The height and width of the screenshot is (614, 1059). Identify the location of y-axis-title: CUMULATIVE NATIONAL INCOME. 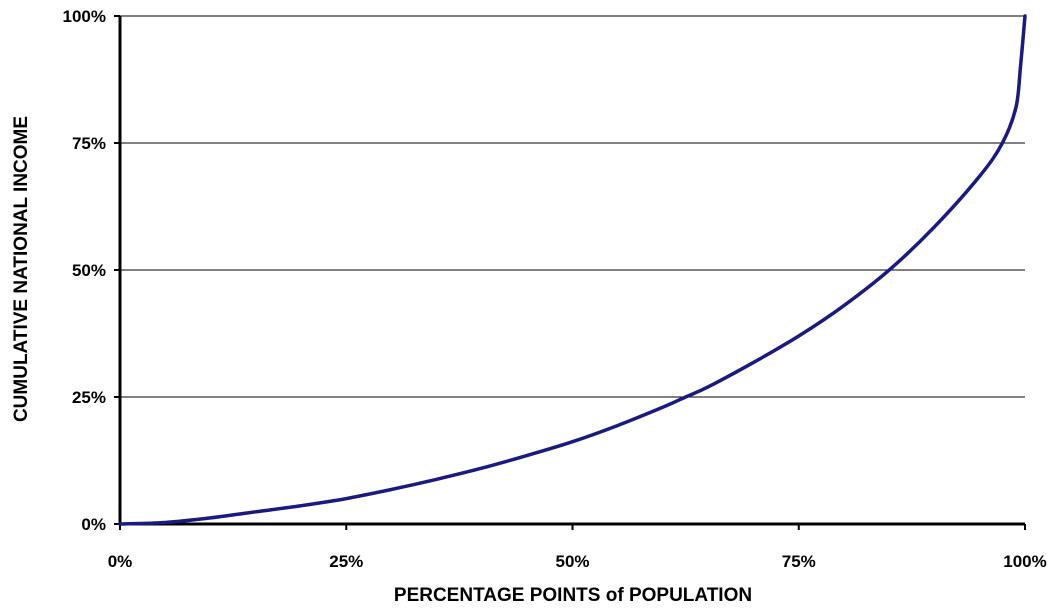
(21, 269).